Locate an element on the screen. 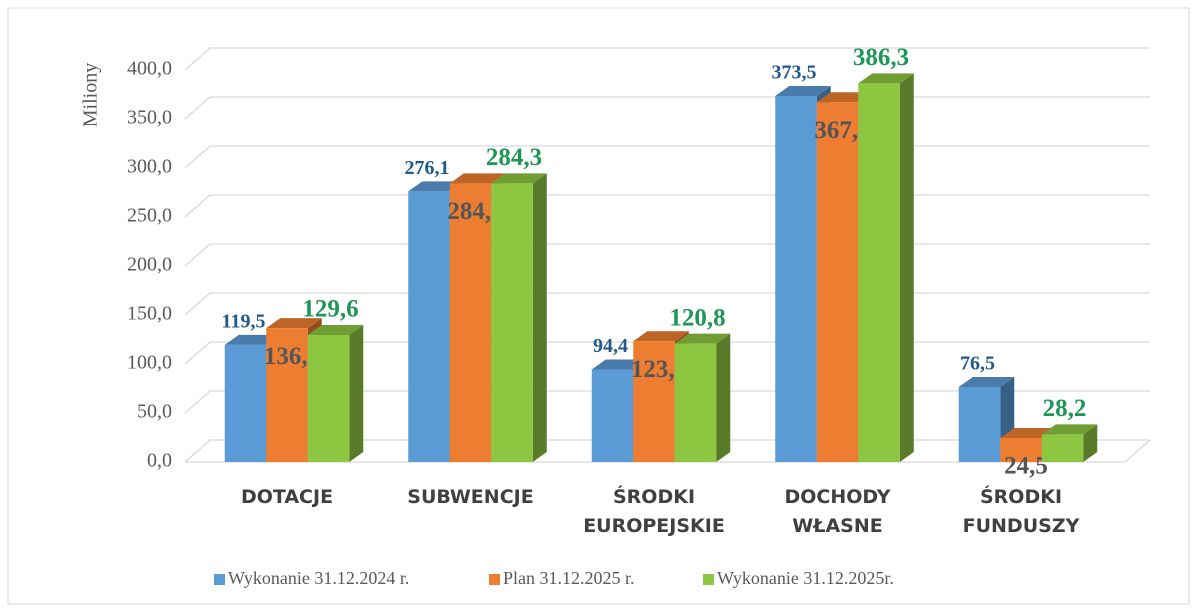  data-label: 284,3 is located at coordinates (514, 157).